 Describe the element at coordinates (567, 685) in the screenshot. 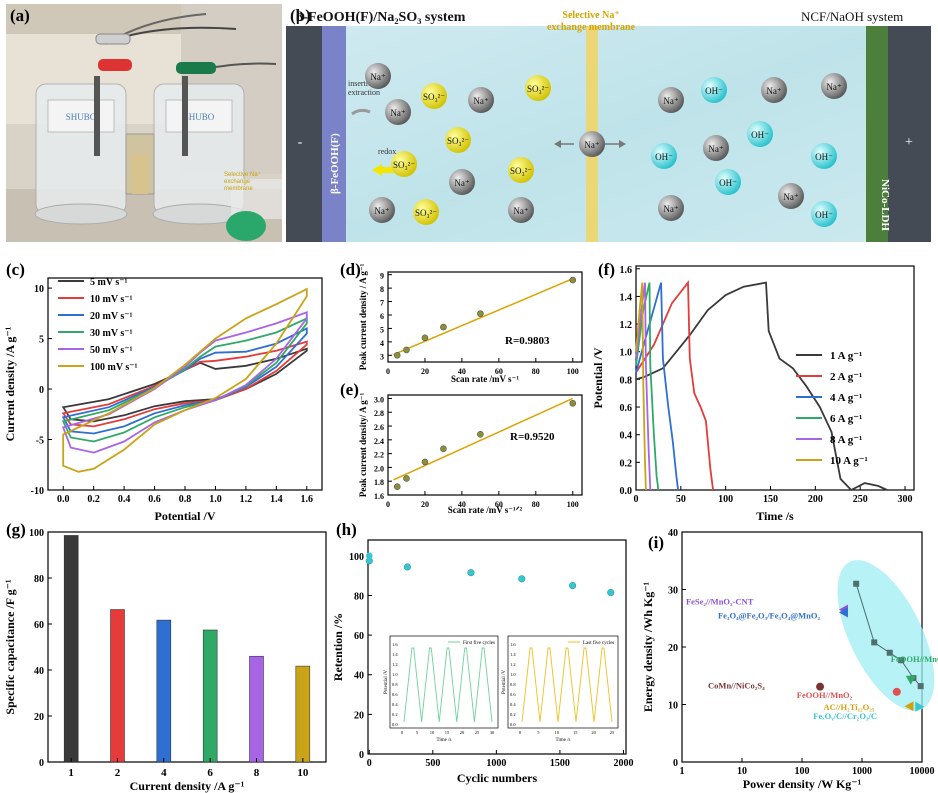

I see `inset-last-curve` at that location.